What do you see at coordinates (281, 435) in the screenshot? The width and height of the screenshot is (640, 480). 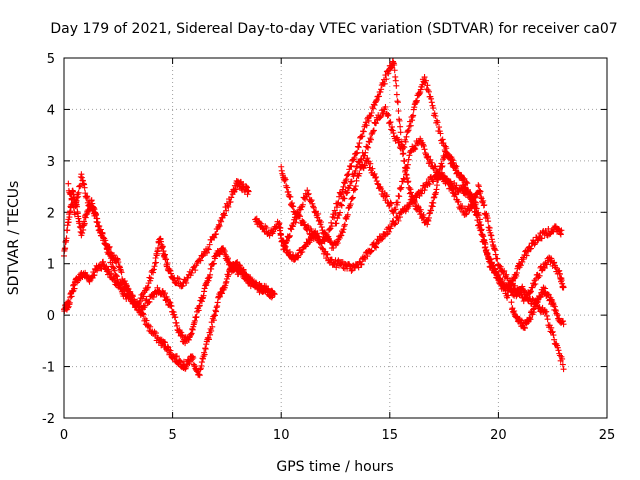 I see `x-tick-label: 10` at bounding box center [281, 435].